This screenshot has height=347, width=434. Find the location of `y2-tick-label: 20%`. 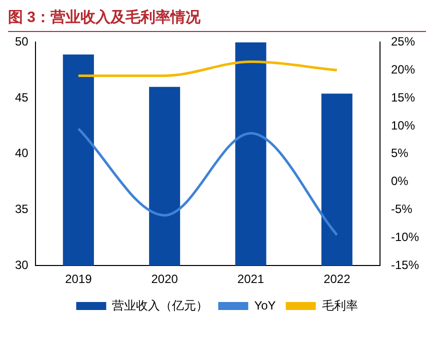

y2-tick-label: 20% is located at coordinates (403, 69).